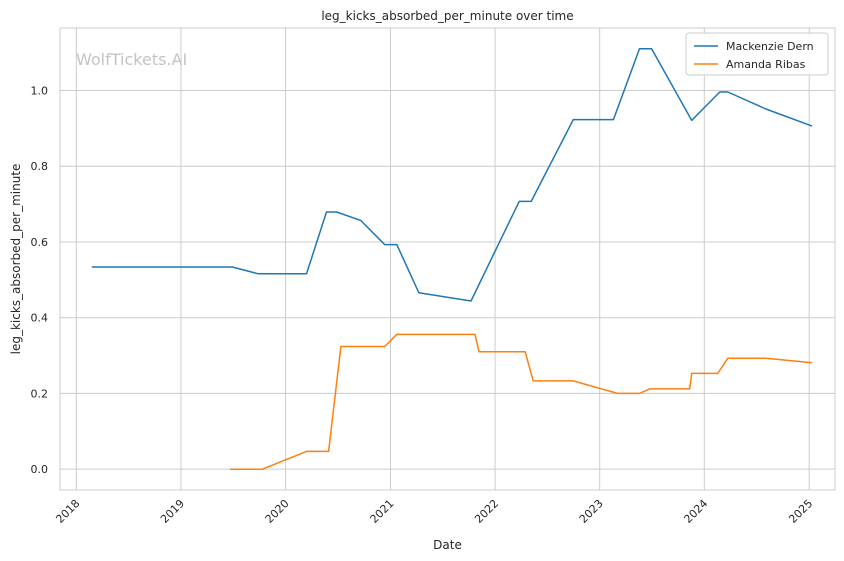 The height and width of the screenshot is (561, 844). What do you see at coordinates (770, 46) in the screenshot?
I see `legend-label-mackenzie-dern: Mackenzie Dern` at bounding box center [770, 46].